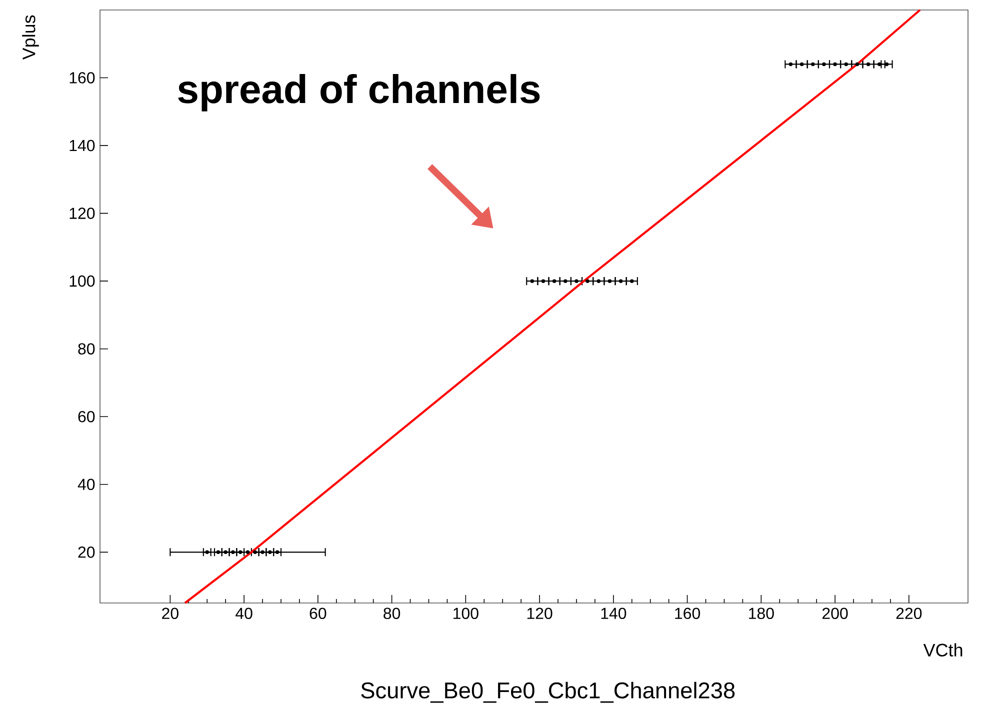 This screenshot has height=708, width=982. Describe the element at coordinates (613, 614) in the screenshot. I see `x-tick-label: 140` at that location.